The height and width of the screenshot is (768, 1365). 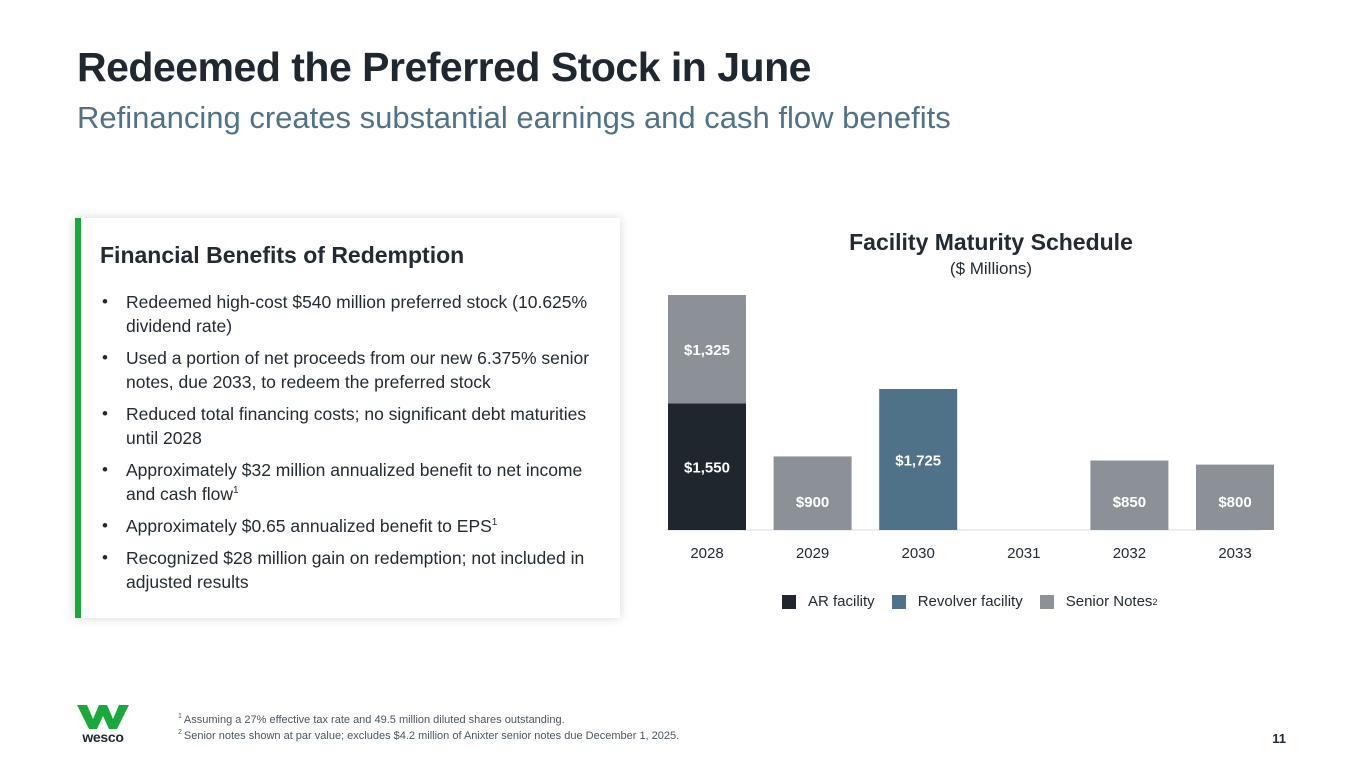 What do you see at coordinates (444, 67) in the screenshot?
I see `page-title: Redeemed the Preferred Stock in June` at bounding box center [444, 67].